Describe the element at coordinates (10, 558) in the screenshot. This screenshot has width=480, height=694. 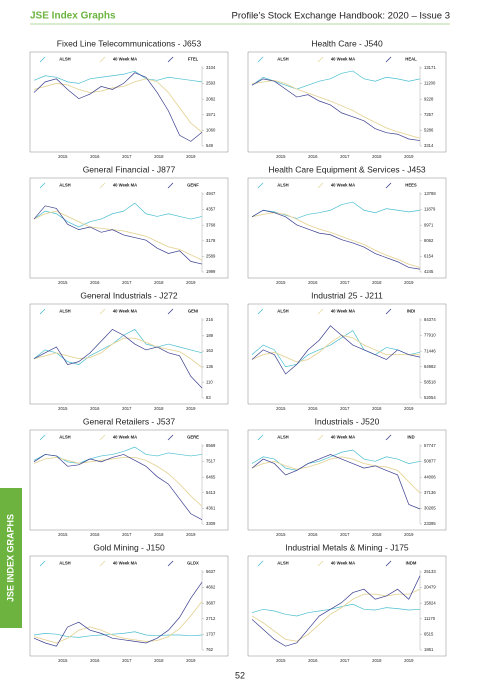
I see `side-tab-label: JSE INDEX GRAPHS` at that location.